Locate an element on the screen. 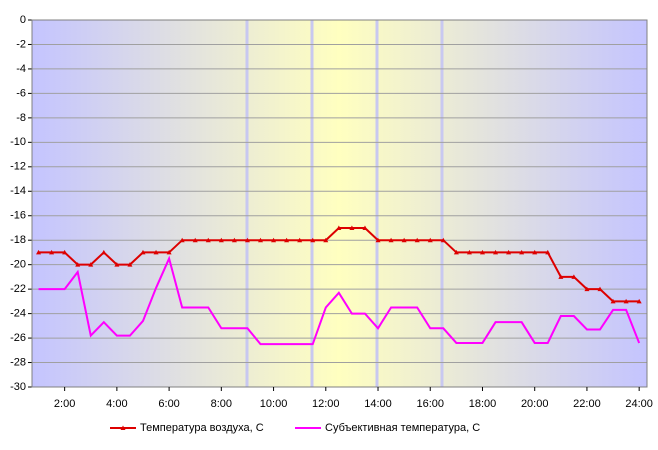  y-tick-label: -30 is located at coordinates (18, 387).